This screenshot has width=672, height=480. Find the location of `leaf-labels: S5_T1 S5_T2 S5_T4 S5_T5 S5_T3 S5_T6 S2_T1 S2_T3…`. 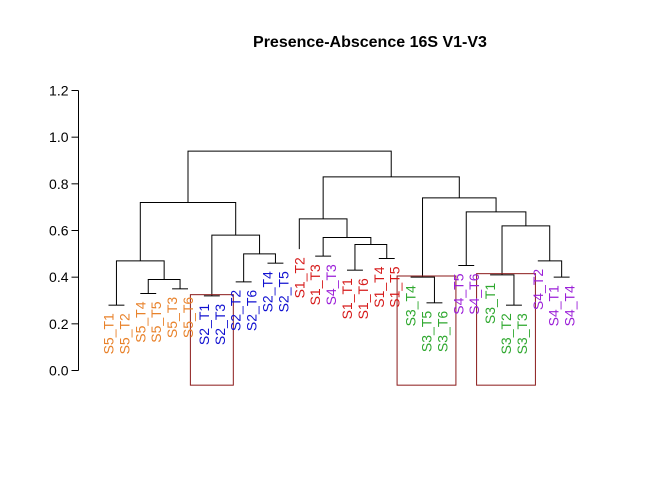

leaf-labels: S5_T1 S5_T2 S5_T4 S5_T5 S5_T3 S5_T6 S2_T1 S2_T3… is located at coordinates (339, 305).